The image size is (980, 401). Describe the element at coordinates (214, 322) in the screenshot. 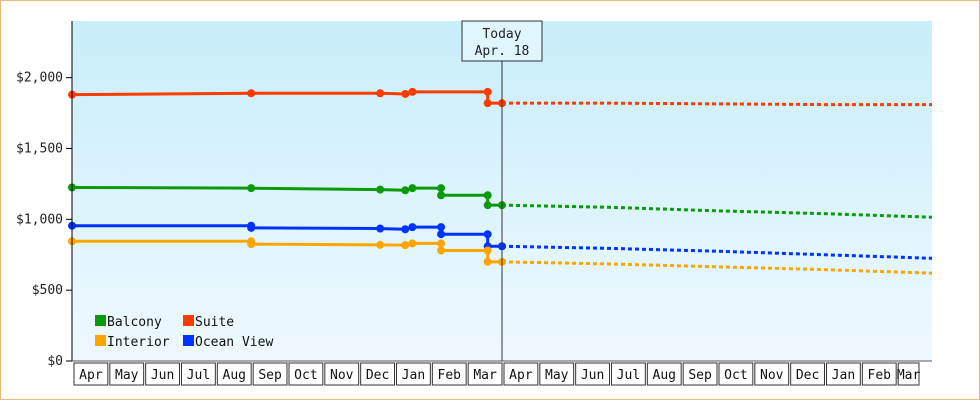

I see `legend-label: Suite` at that location.